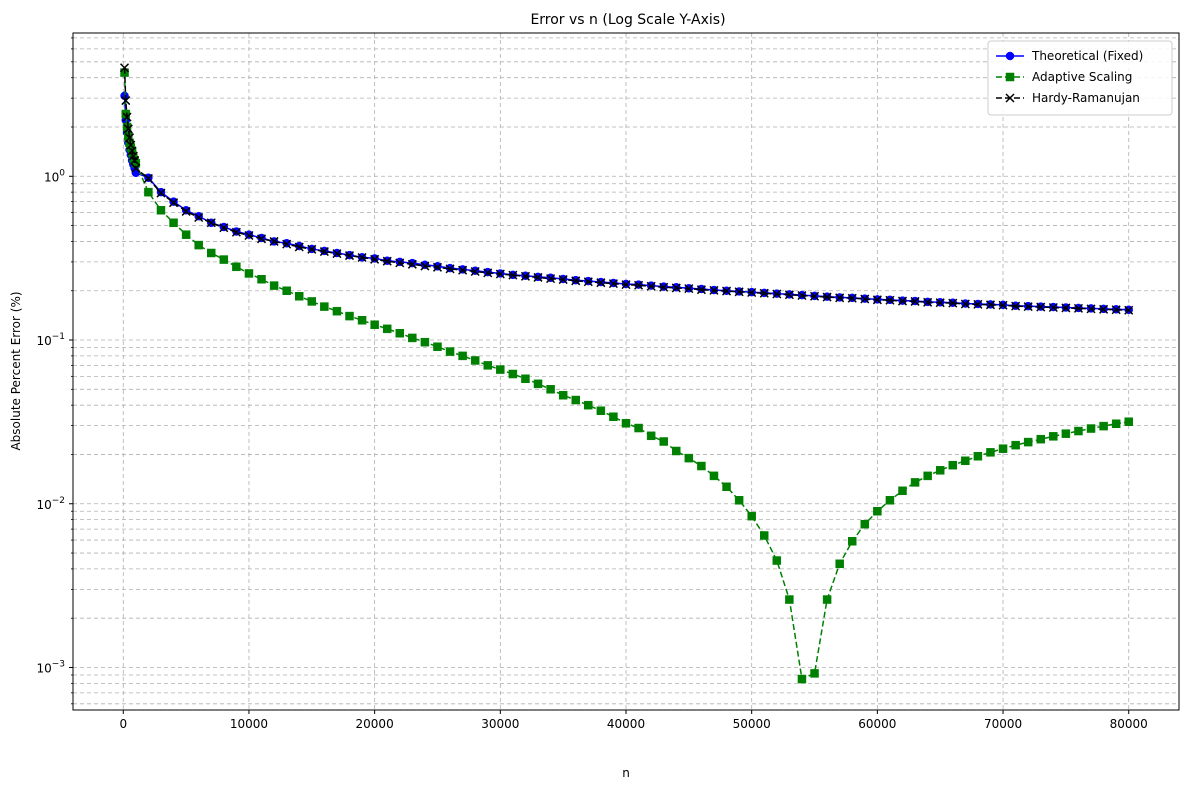  What do you see at coordinates (1129, 724) in the screenshot?
I see `x-tick-label: 80000` at bounding box center [1129, 724].